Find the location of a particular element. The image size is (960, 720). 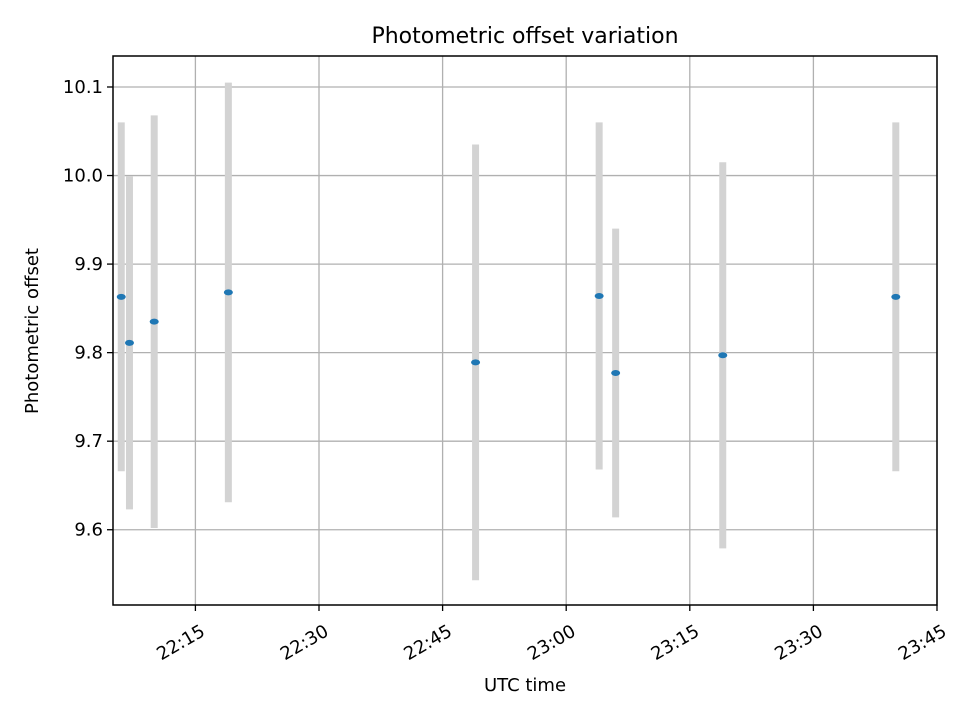

chart-title: Photometric offset variation is located at coordinates (524, 36).